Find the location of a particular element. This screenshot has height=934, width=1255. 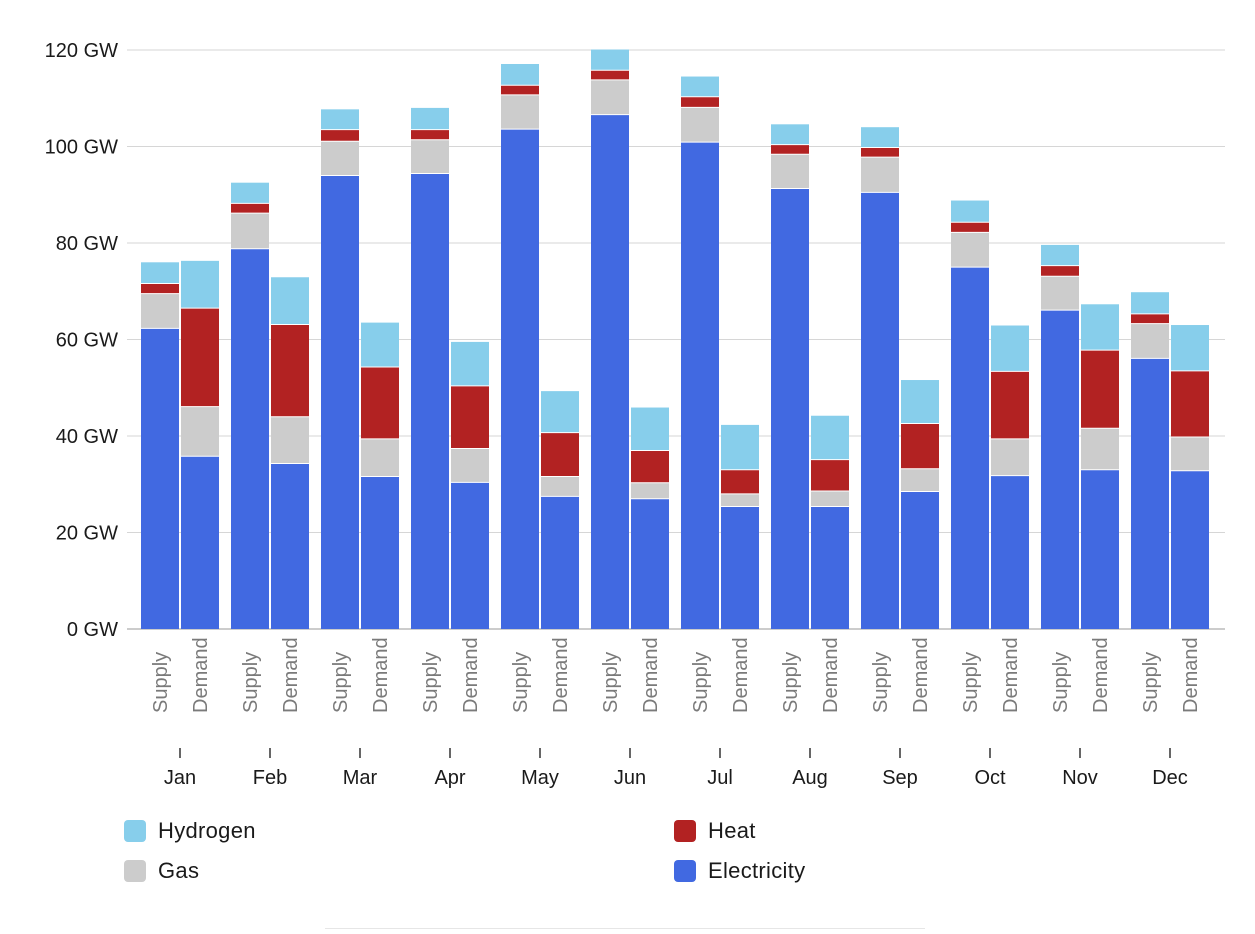

bar-segment-gas-supply-apr is located at coordinates (430, 156).